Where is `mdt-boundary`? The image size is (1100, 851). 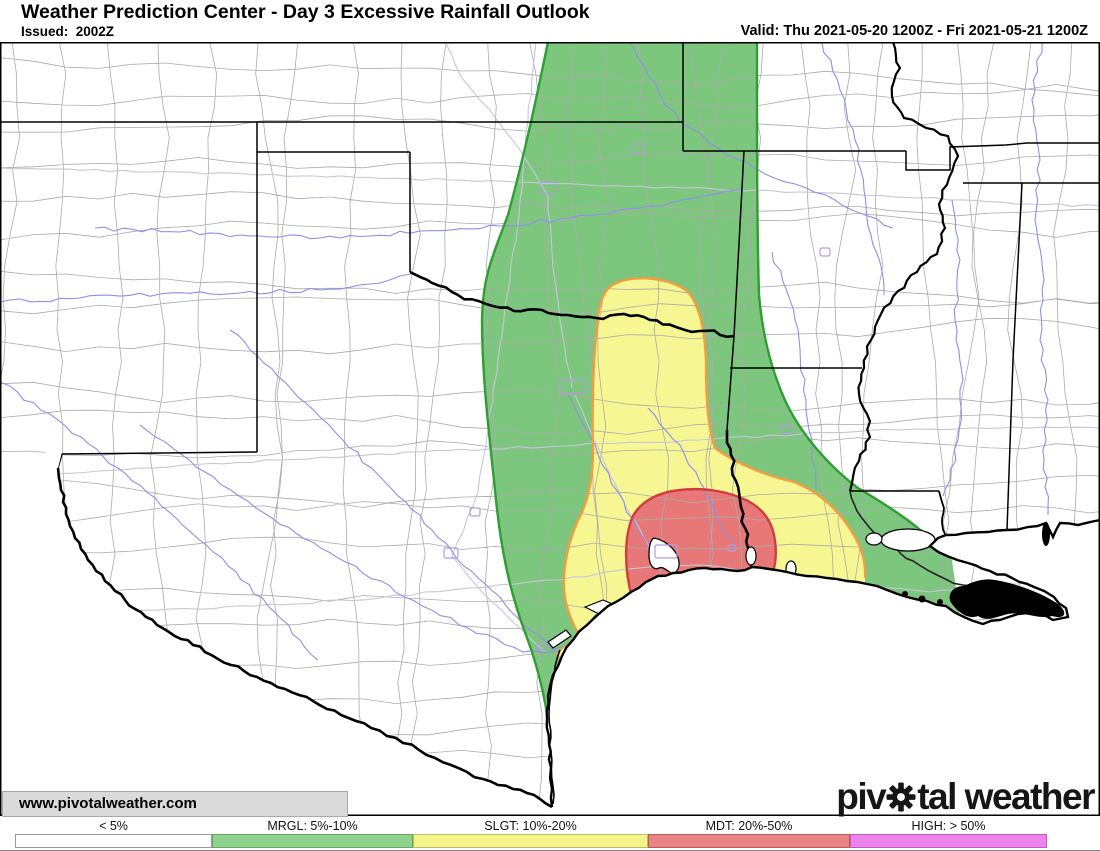 mdt-boundary is located at coordinates (700, 543).